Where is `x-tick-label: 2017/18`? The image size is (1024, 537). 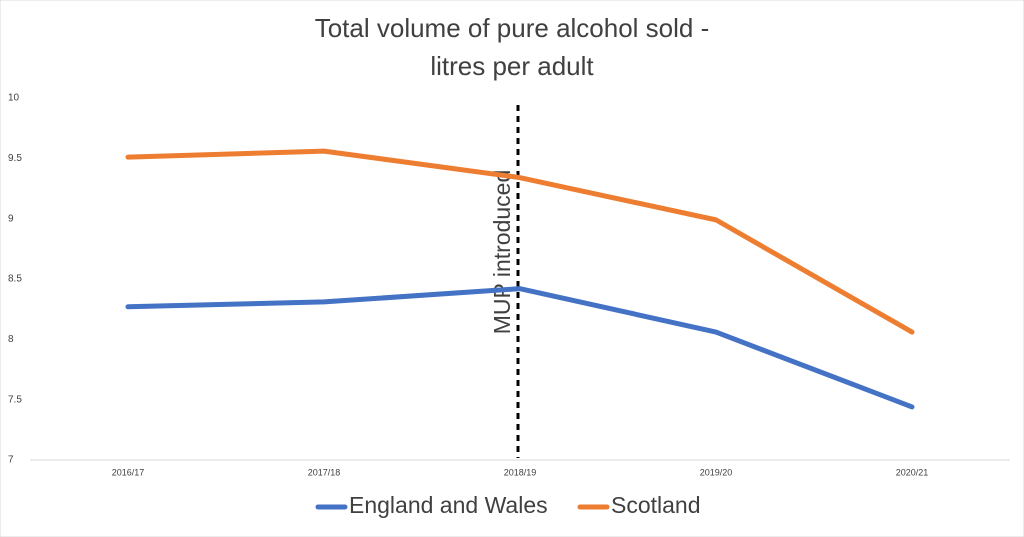
x-tick-label: 2017/18 is located at coordinates (324, 472).